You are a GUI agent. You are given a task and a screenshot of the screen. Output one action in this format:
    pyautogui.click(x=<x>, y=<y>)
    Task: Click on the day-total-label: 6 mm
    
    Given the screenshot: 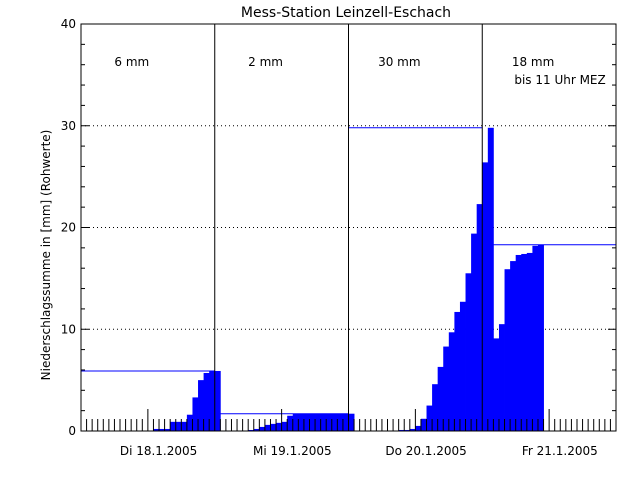 What is the action you would take?
    pyautogui.click(x=131, y=62)
    